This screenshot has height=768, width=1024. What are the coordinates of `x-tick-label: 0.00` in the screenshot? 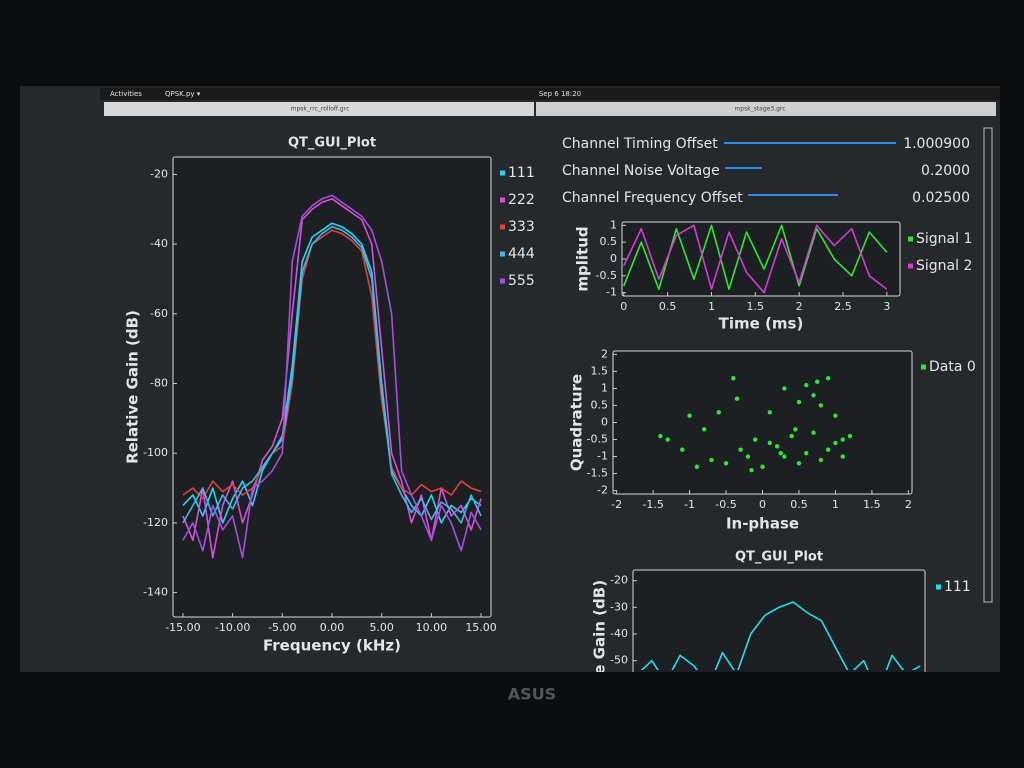 It's located at (332, 627).